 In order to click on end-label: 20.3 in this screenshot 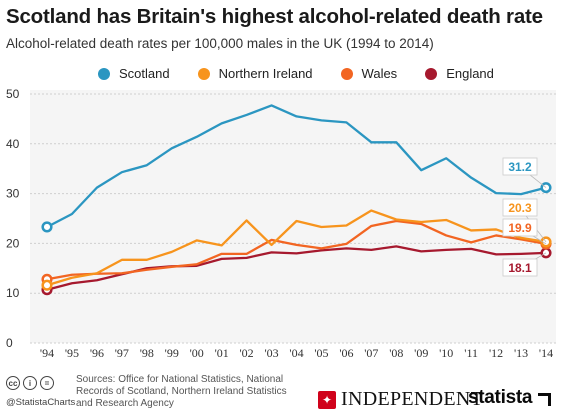, I will do `click(520, 208)`.